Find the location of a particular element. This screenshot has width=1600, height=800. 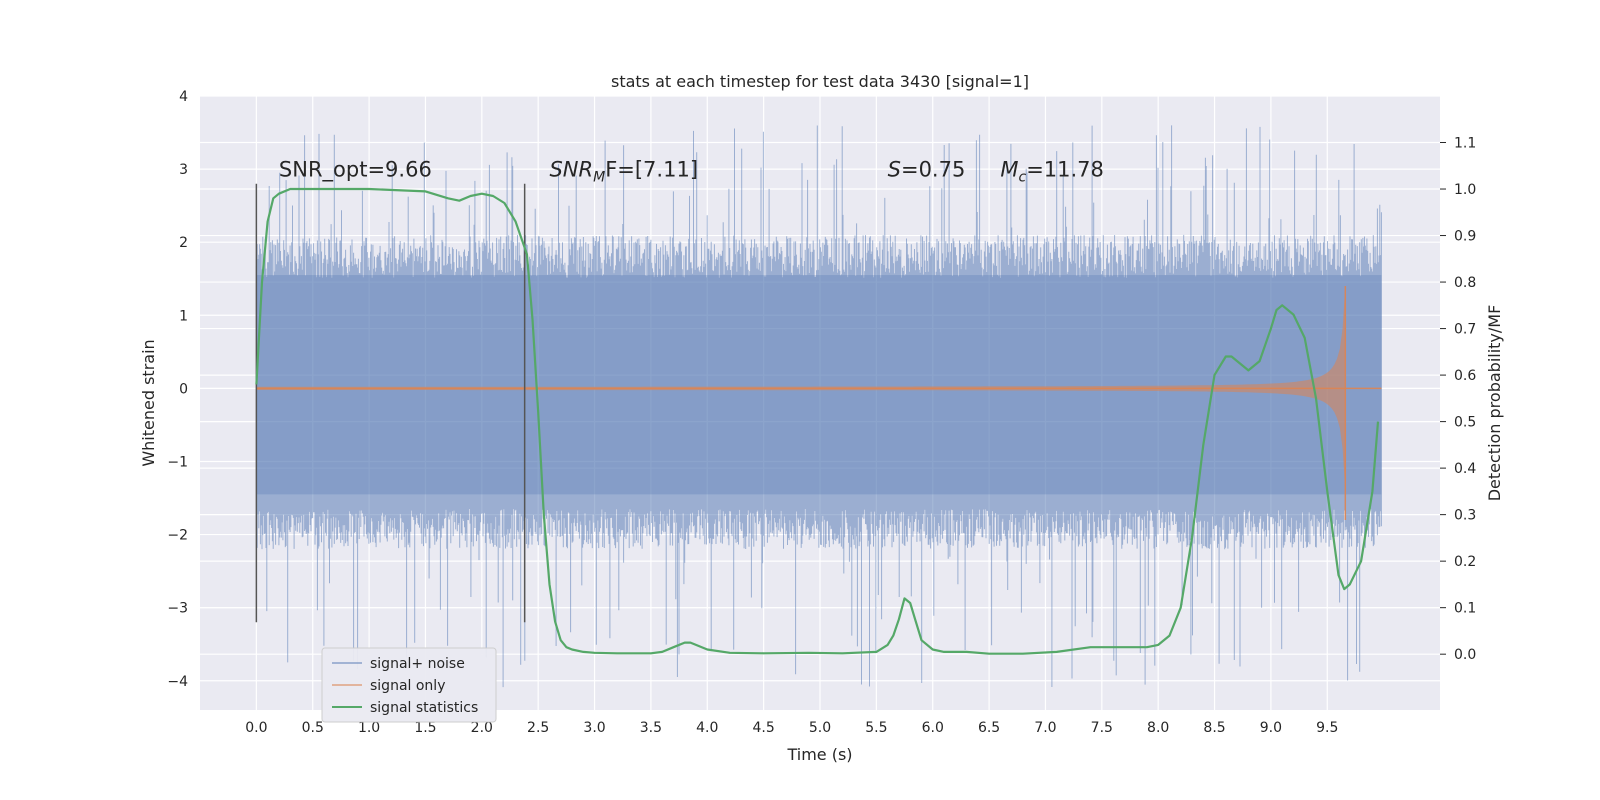

legend-label-stats: signal statistics is located at coordinates (424, 708).